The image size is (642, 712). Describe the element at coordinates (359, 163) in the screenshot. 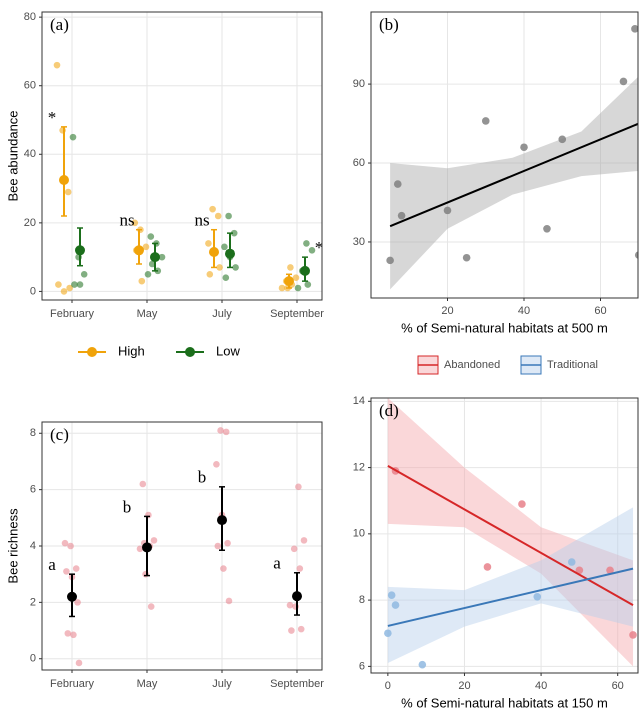

I see `y-tick-label: 60` at that location.